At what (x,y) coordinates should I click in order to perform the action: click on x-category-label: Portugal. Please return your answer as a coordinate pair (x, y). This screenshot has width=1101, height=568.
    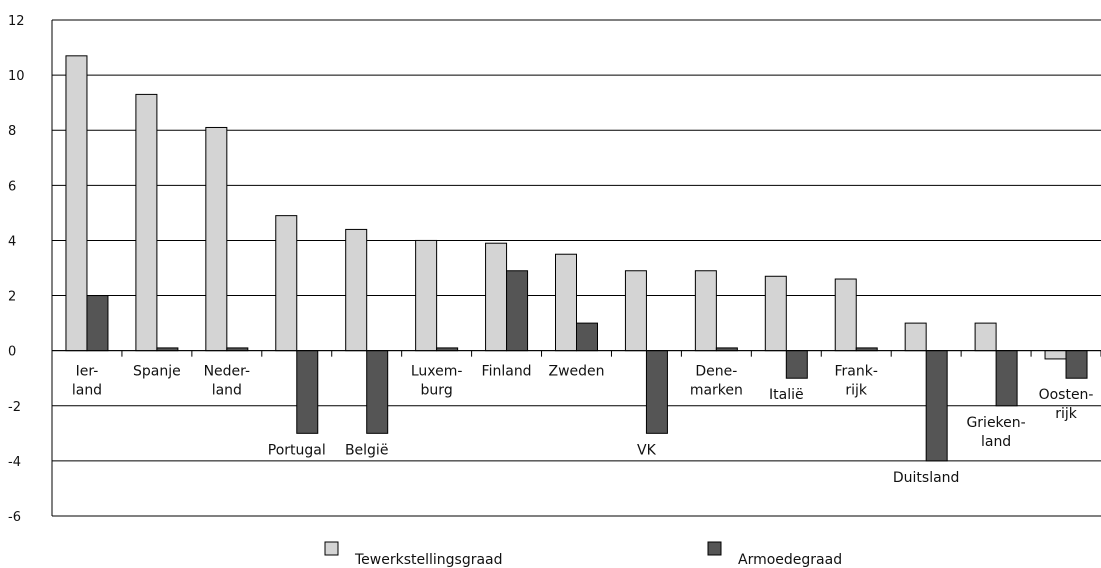
    Looking at the image, I should click on (297, 450).